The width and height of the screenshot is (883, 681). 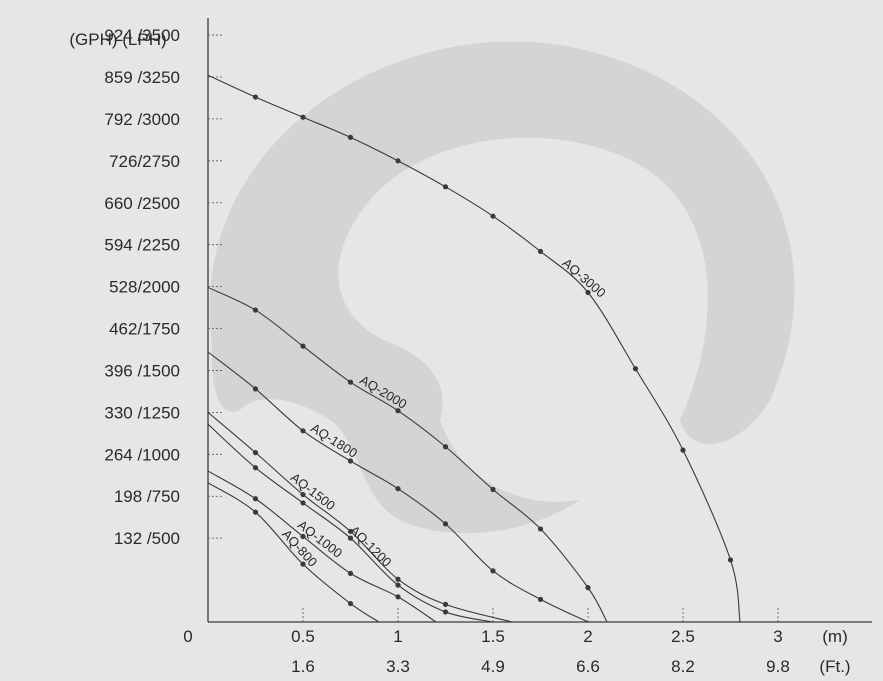 What do you see at coordinates (587, 636) in the screenshot?
I see `x-tick-label-m-2: 2` at bounding box center [587, 636].